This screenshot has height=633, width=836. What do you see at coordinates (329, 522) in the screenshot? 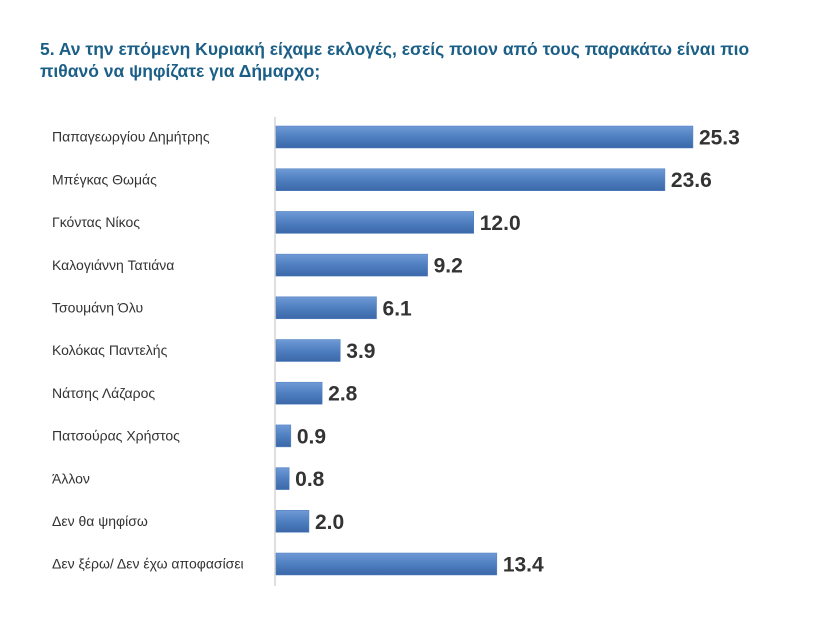
I see `value-label: 2.0` at bounding box center [329, 522].